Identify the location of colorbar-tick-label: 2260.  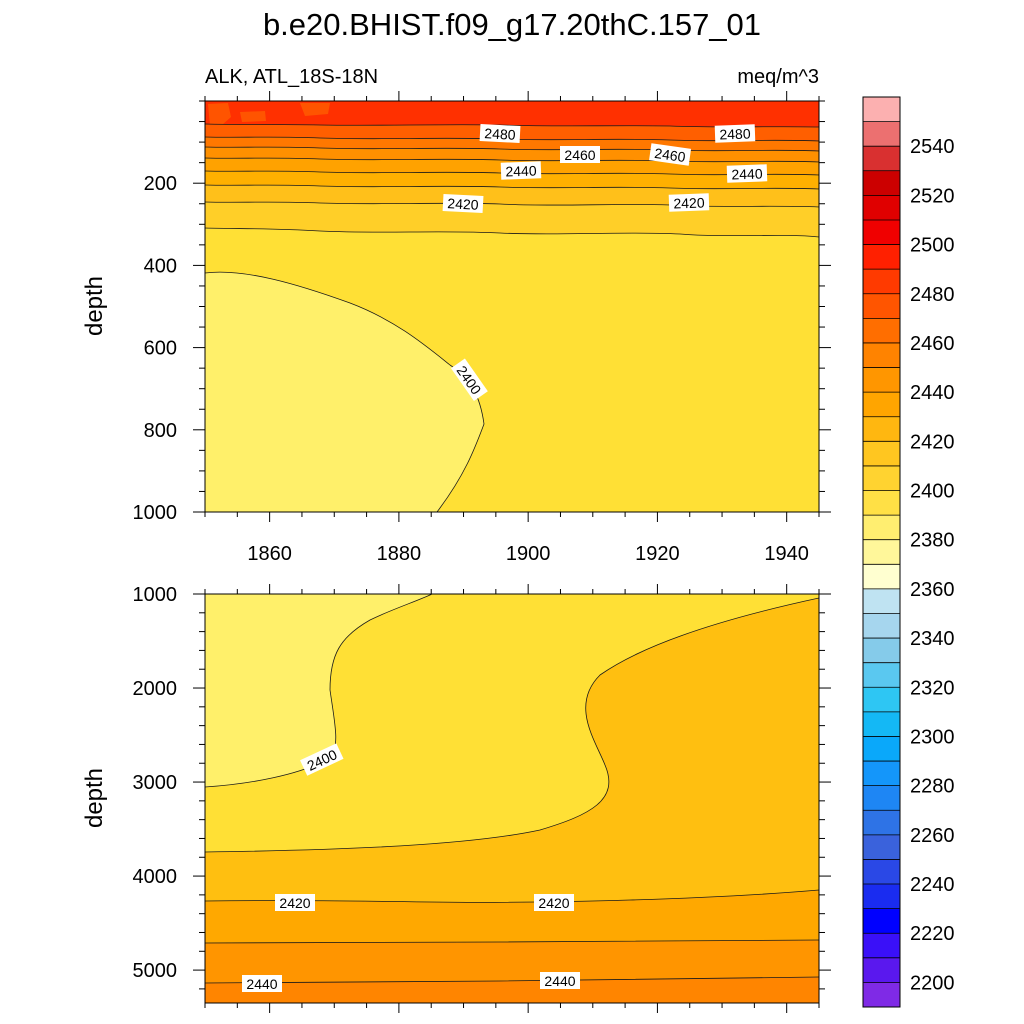
(932, 836).